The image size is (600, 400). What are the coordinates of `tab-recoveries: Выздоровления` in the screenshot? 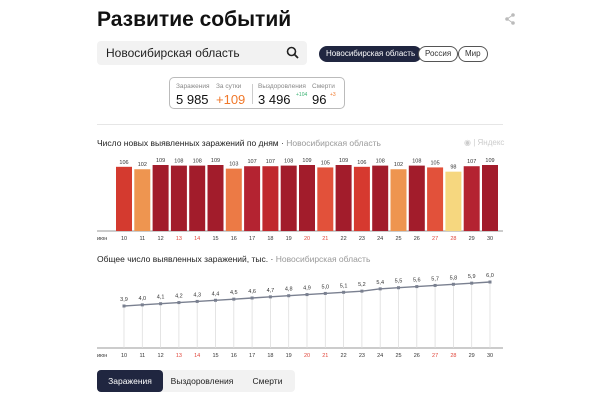 It's located at (202, 381).